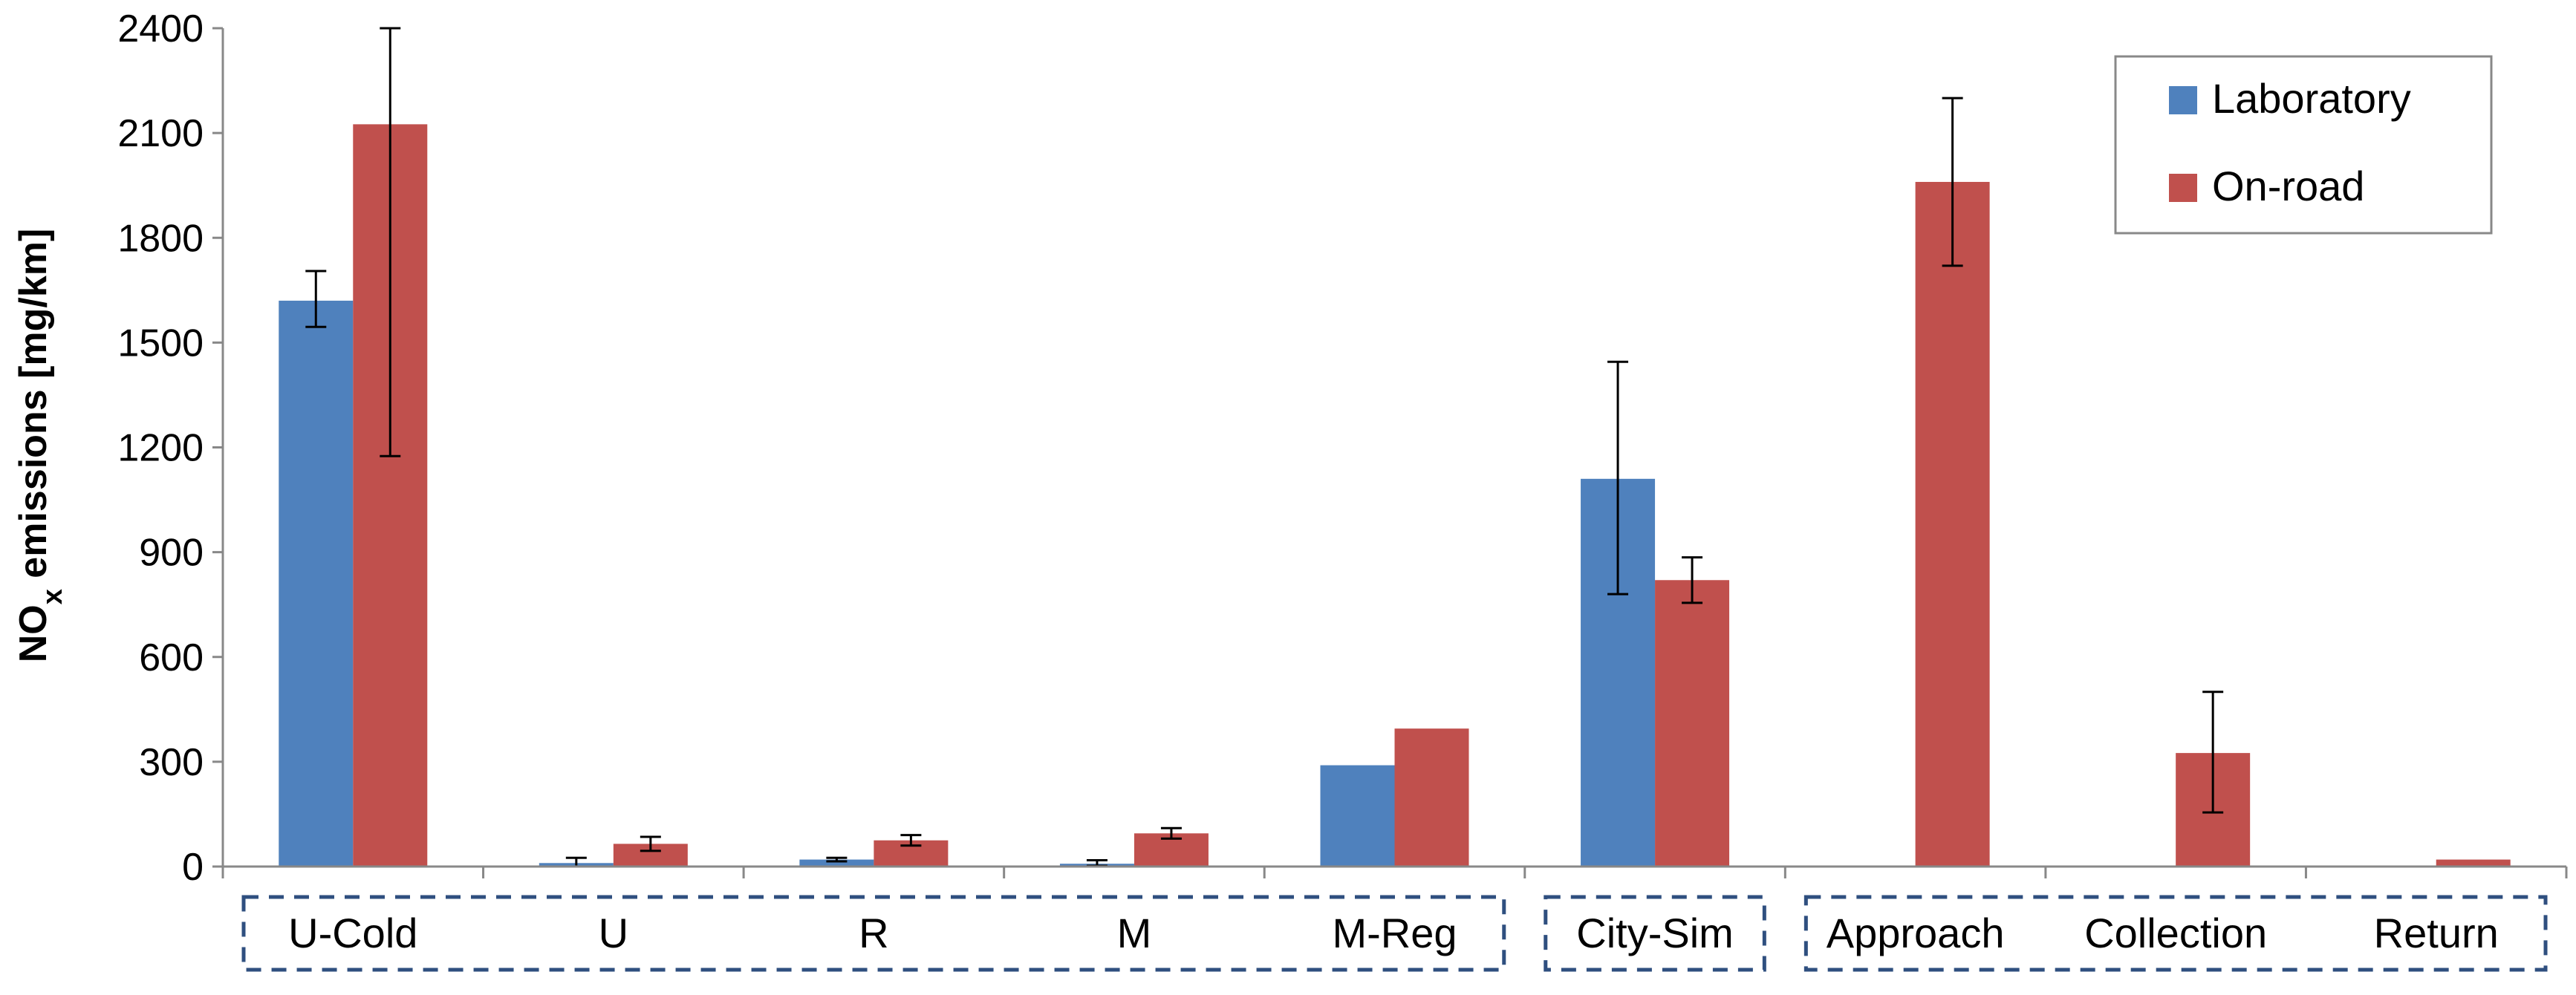 The image size is (2576, 995). Describe the element at coordinates (2175, 933) in the screenshot. I see `x-category-label-collection: Collection` at that location.